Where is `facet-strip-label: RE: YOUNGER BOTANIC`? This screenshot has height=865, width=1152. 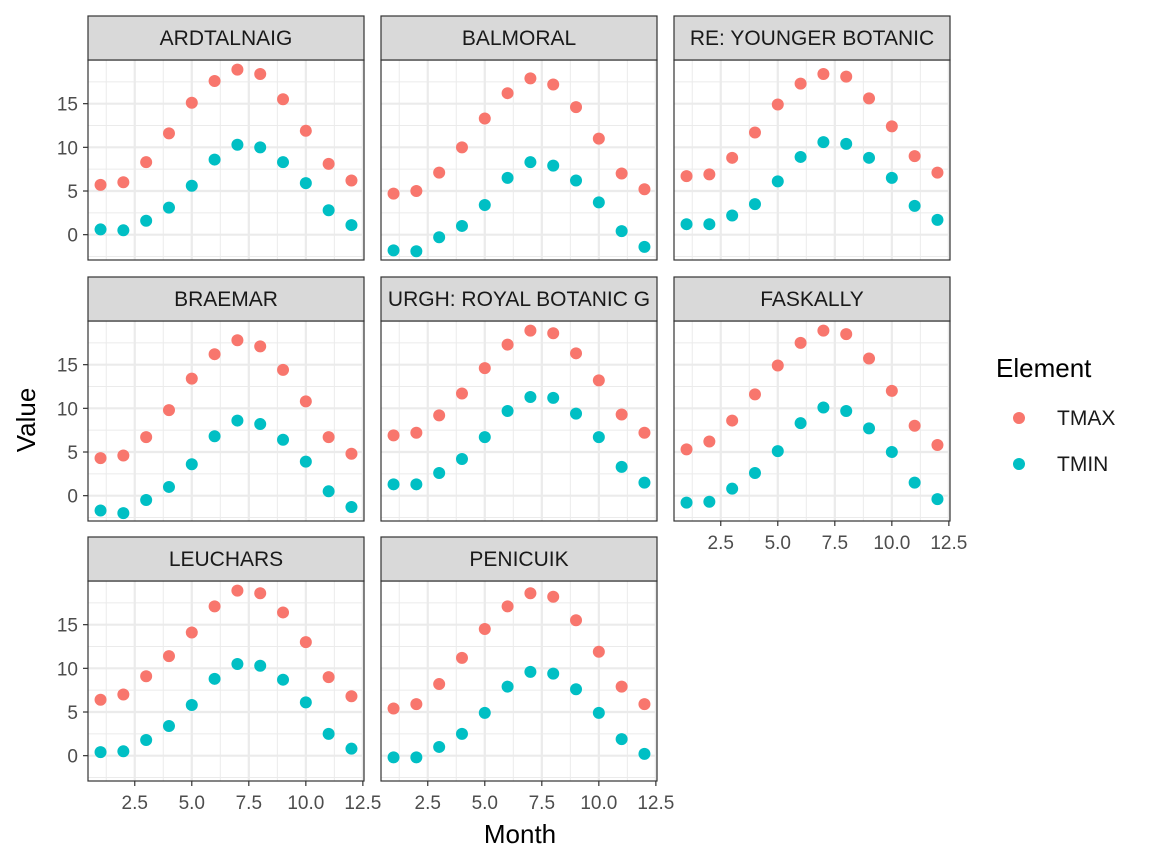
facet-strip-label: RE: YOUNGER BOTANIC is located at coordinates (812, 38).